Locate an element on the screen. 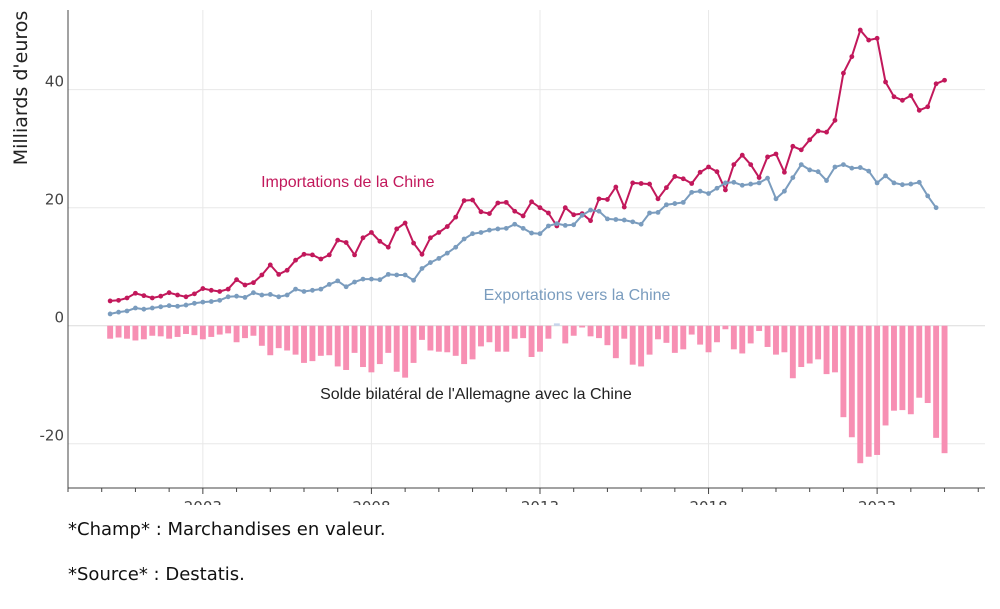  note-source: *Source* : Destatis. is located at coordinates (156, 574).